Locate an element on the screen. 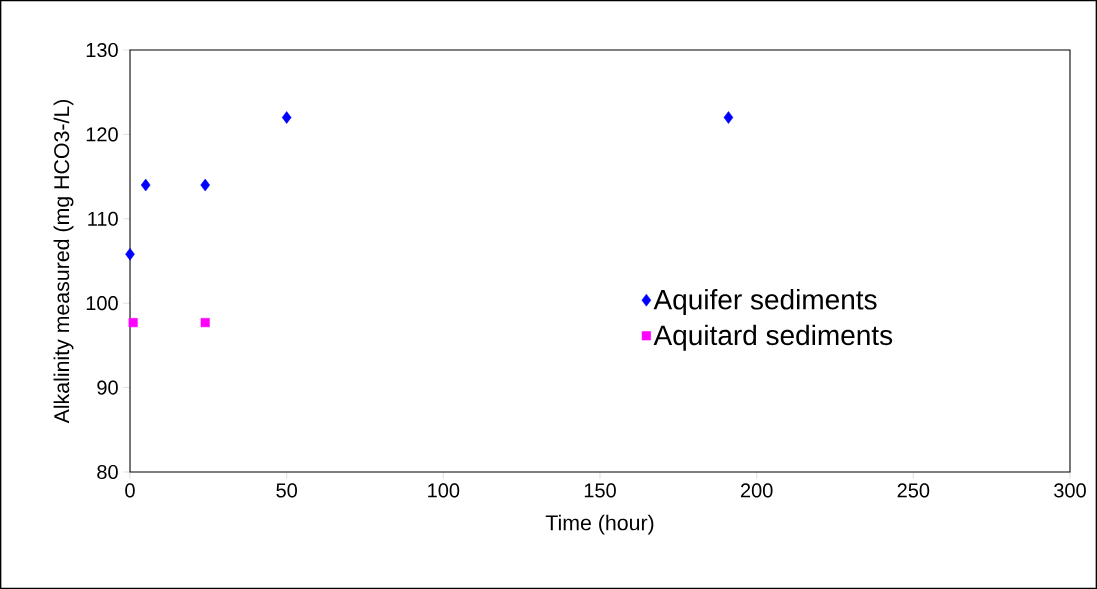 Image resolution: width=1097 pixels, height=589 pixels. y-tick-label: 80 is located at coordinates (107, 472).